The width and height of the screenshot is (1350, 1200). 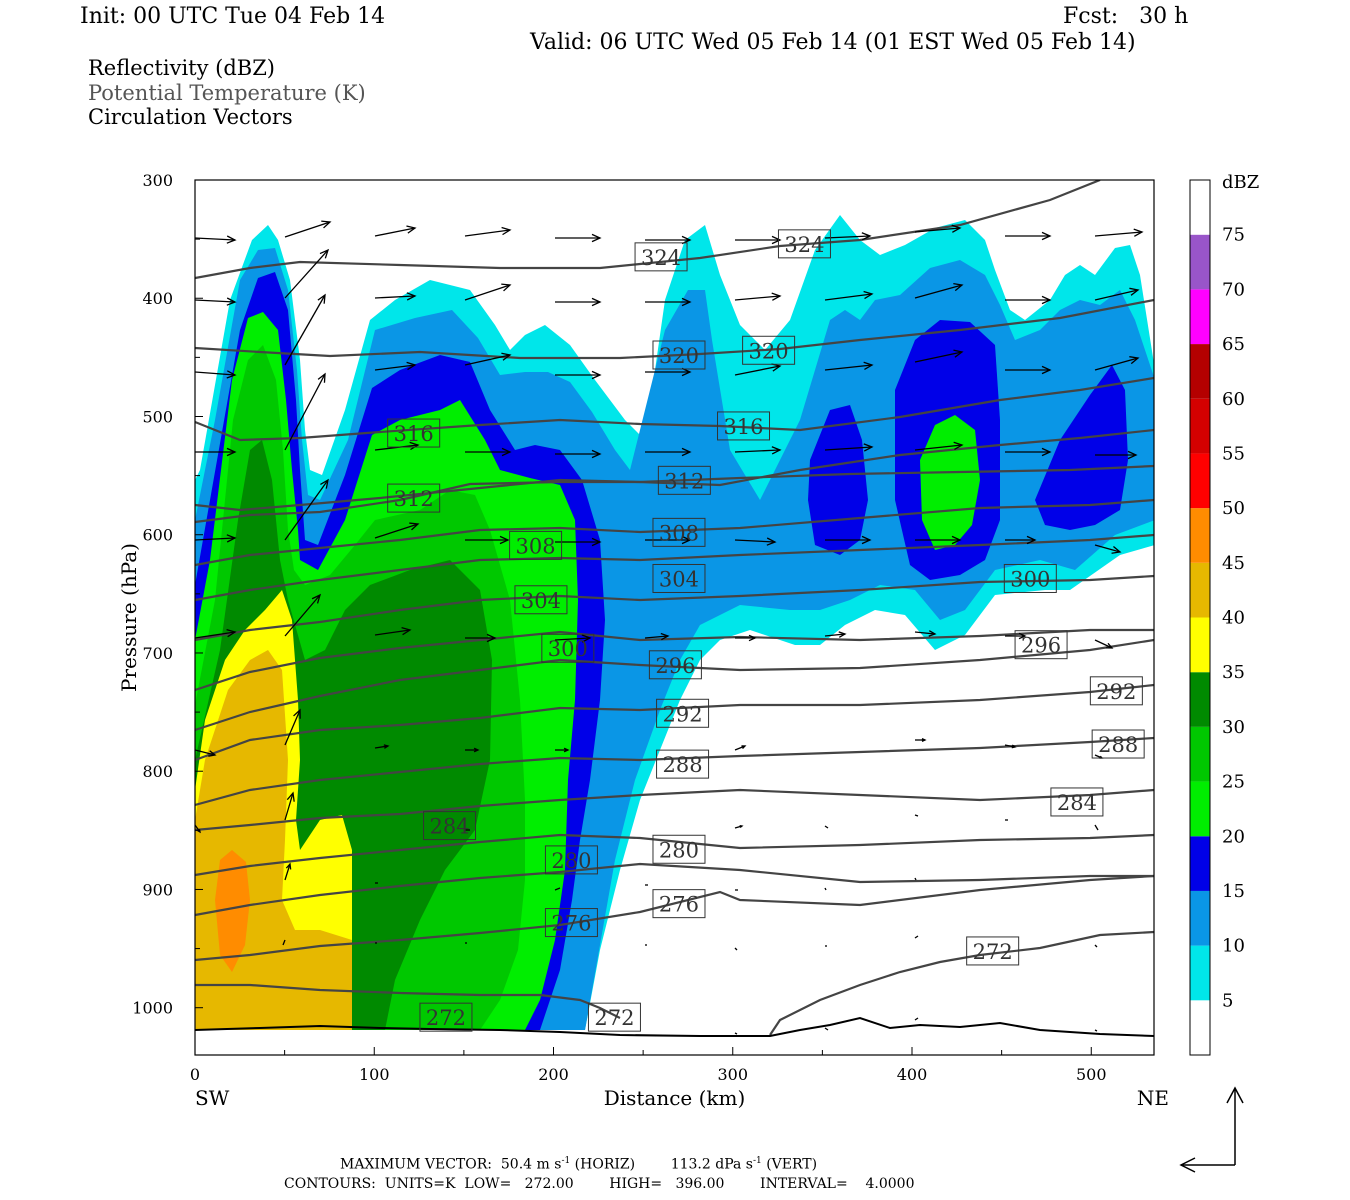 I want to click on svg-text: 308, so click(x=679, y=533).